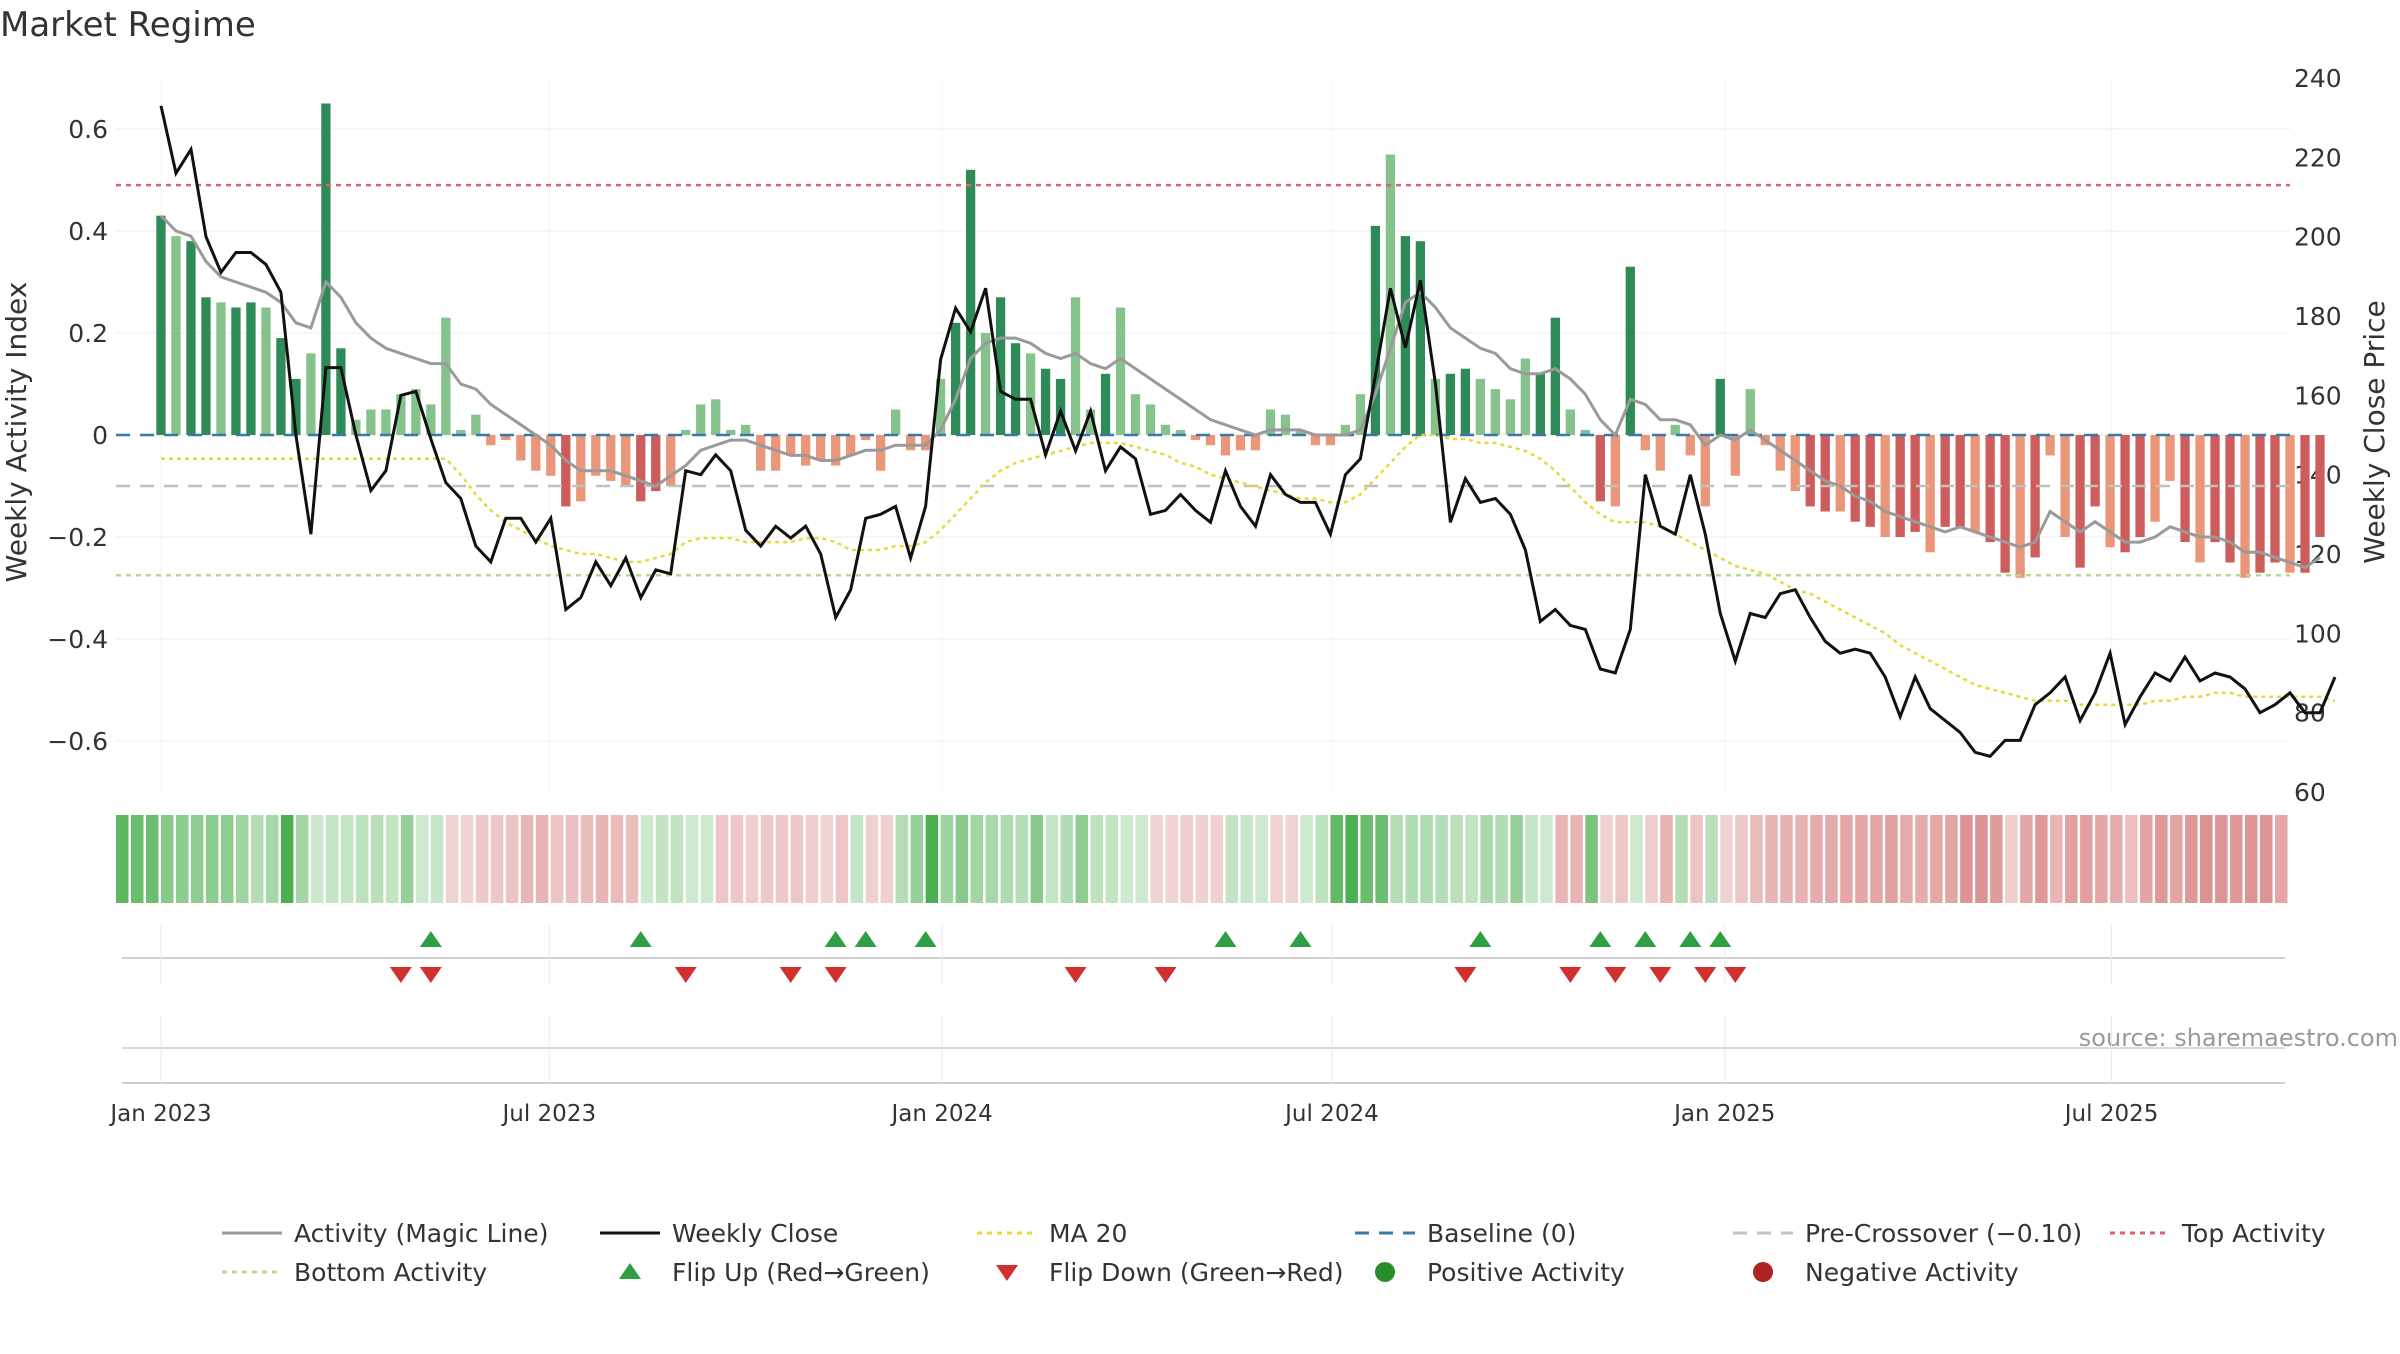  Describe the element at coordinates (2111, 1114) in the screenshot. I see `x-tick-label: Jul 2025` at that location.